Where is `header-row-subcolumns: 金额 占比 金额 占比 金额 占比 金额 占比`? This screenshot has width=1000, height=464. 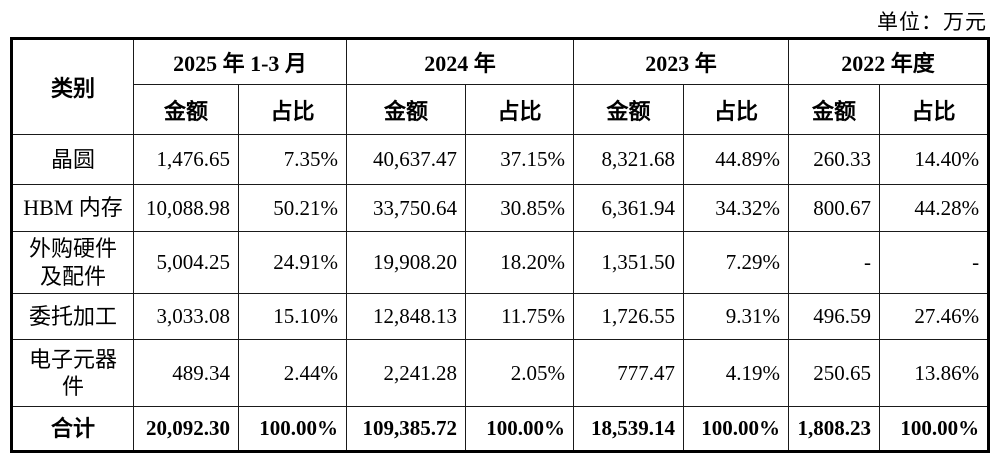 header-row-subcolumns: 金额 占比 金额 占比 金额 占比 金额 占比 is located at coordinates (501, 109).